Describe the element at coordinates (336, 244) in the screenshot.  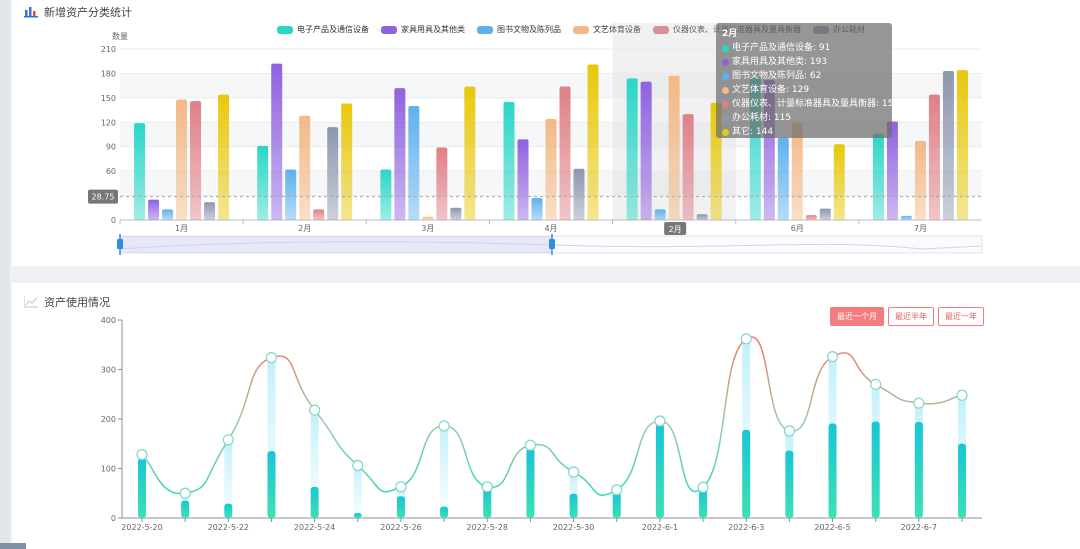
I see `zoom-slider-selection` at that location.